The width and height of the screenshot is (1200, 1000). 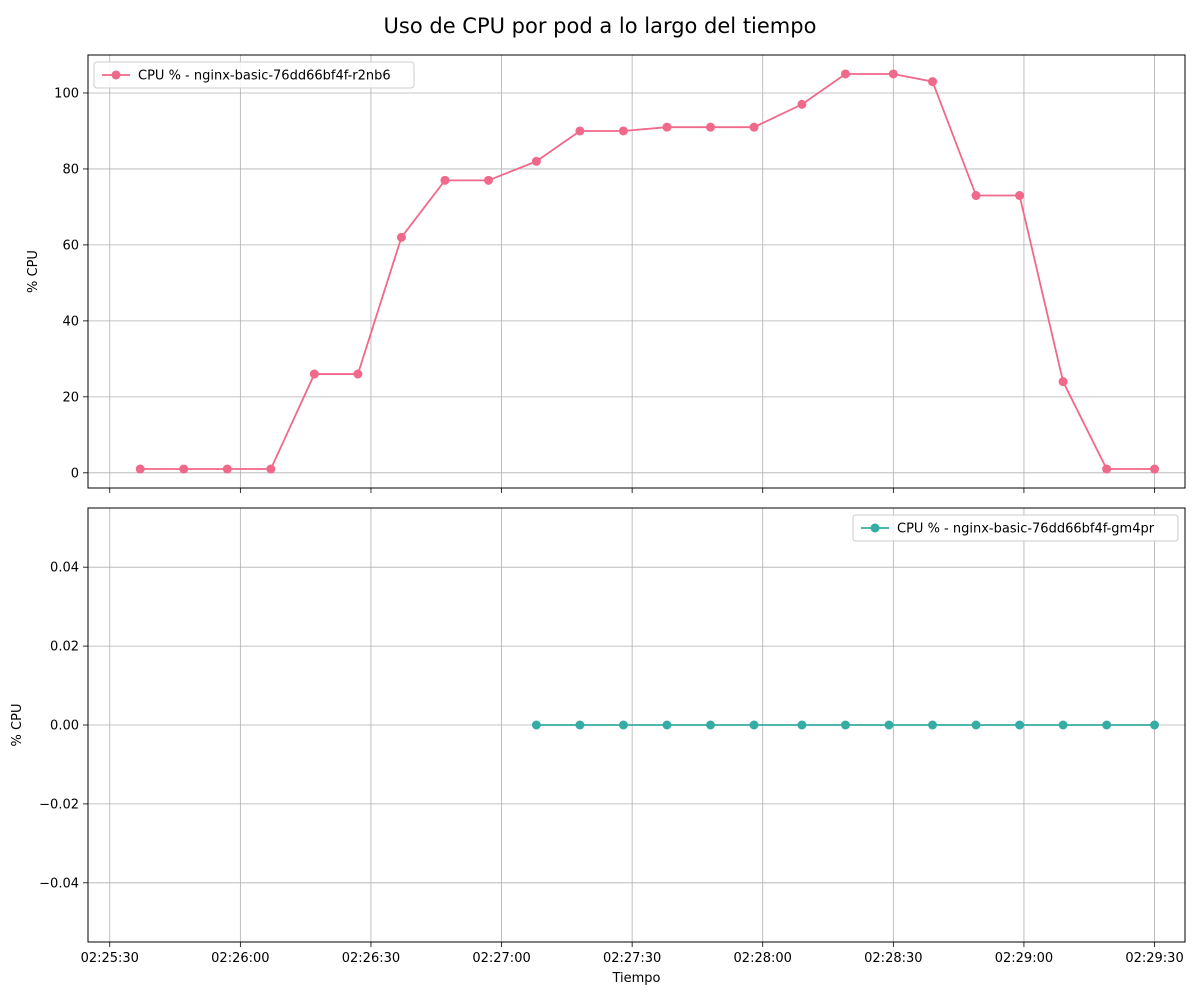 What do you see at coordinates (110, 958) in the screenshot?
I see `x-tick-label: 02:25:30` at bounding box center [110, 958].